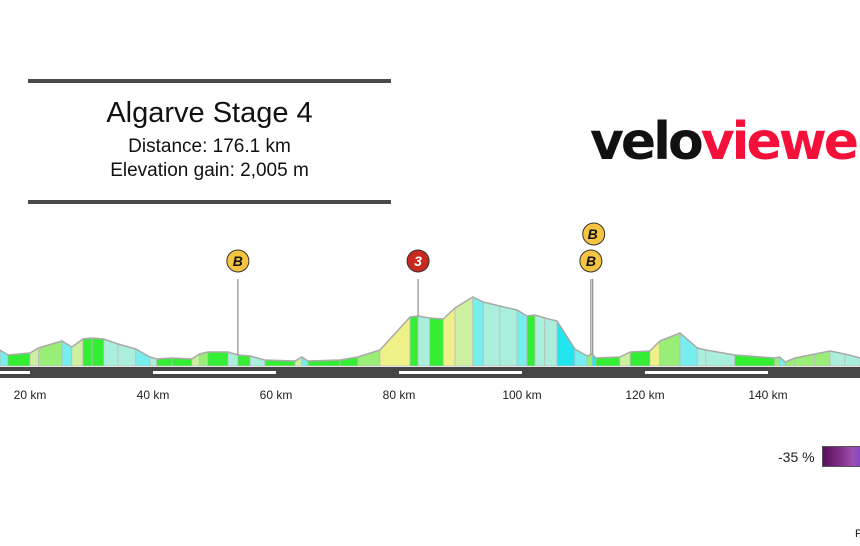 This screenshot has width=860, height=546. Describe the element at coordinates (209, 202) in the screenshot. I see `title-bottom-rule` at that location.